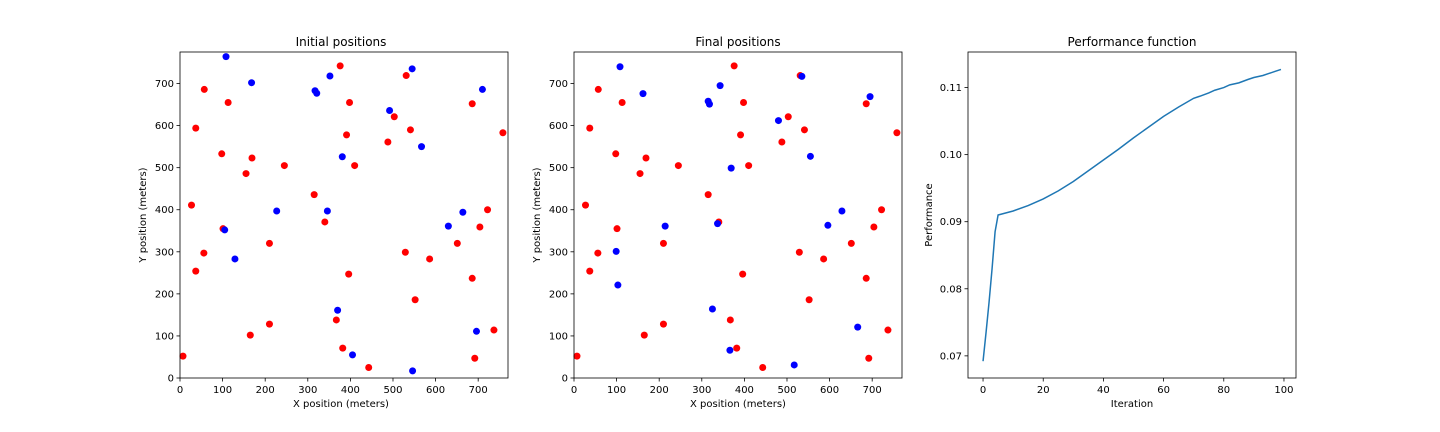  Describe the element at coordinates (565, 379) in the screenshot. I see `final-positions-ytick-label: 0` at that location.